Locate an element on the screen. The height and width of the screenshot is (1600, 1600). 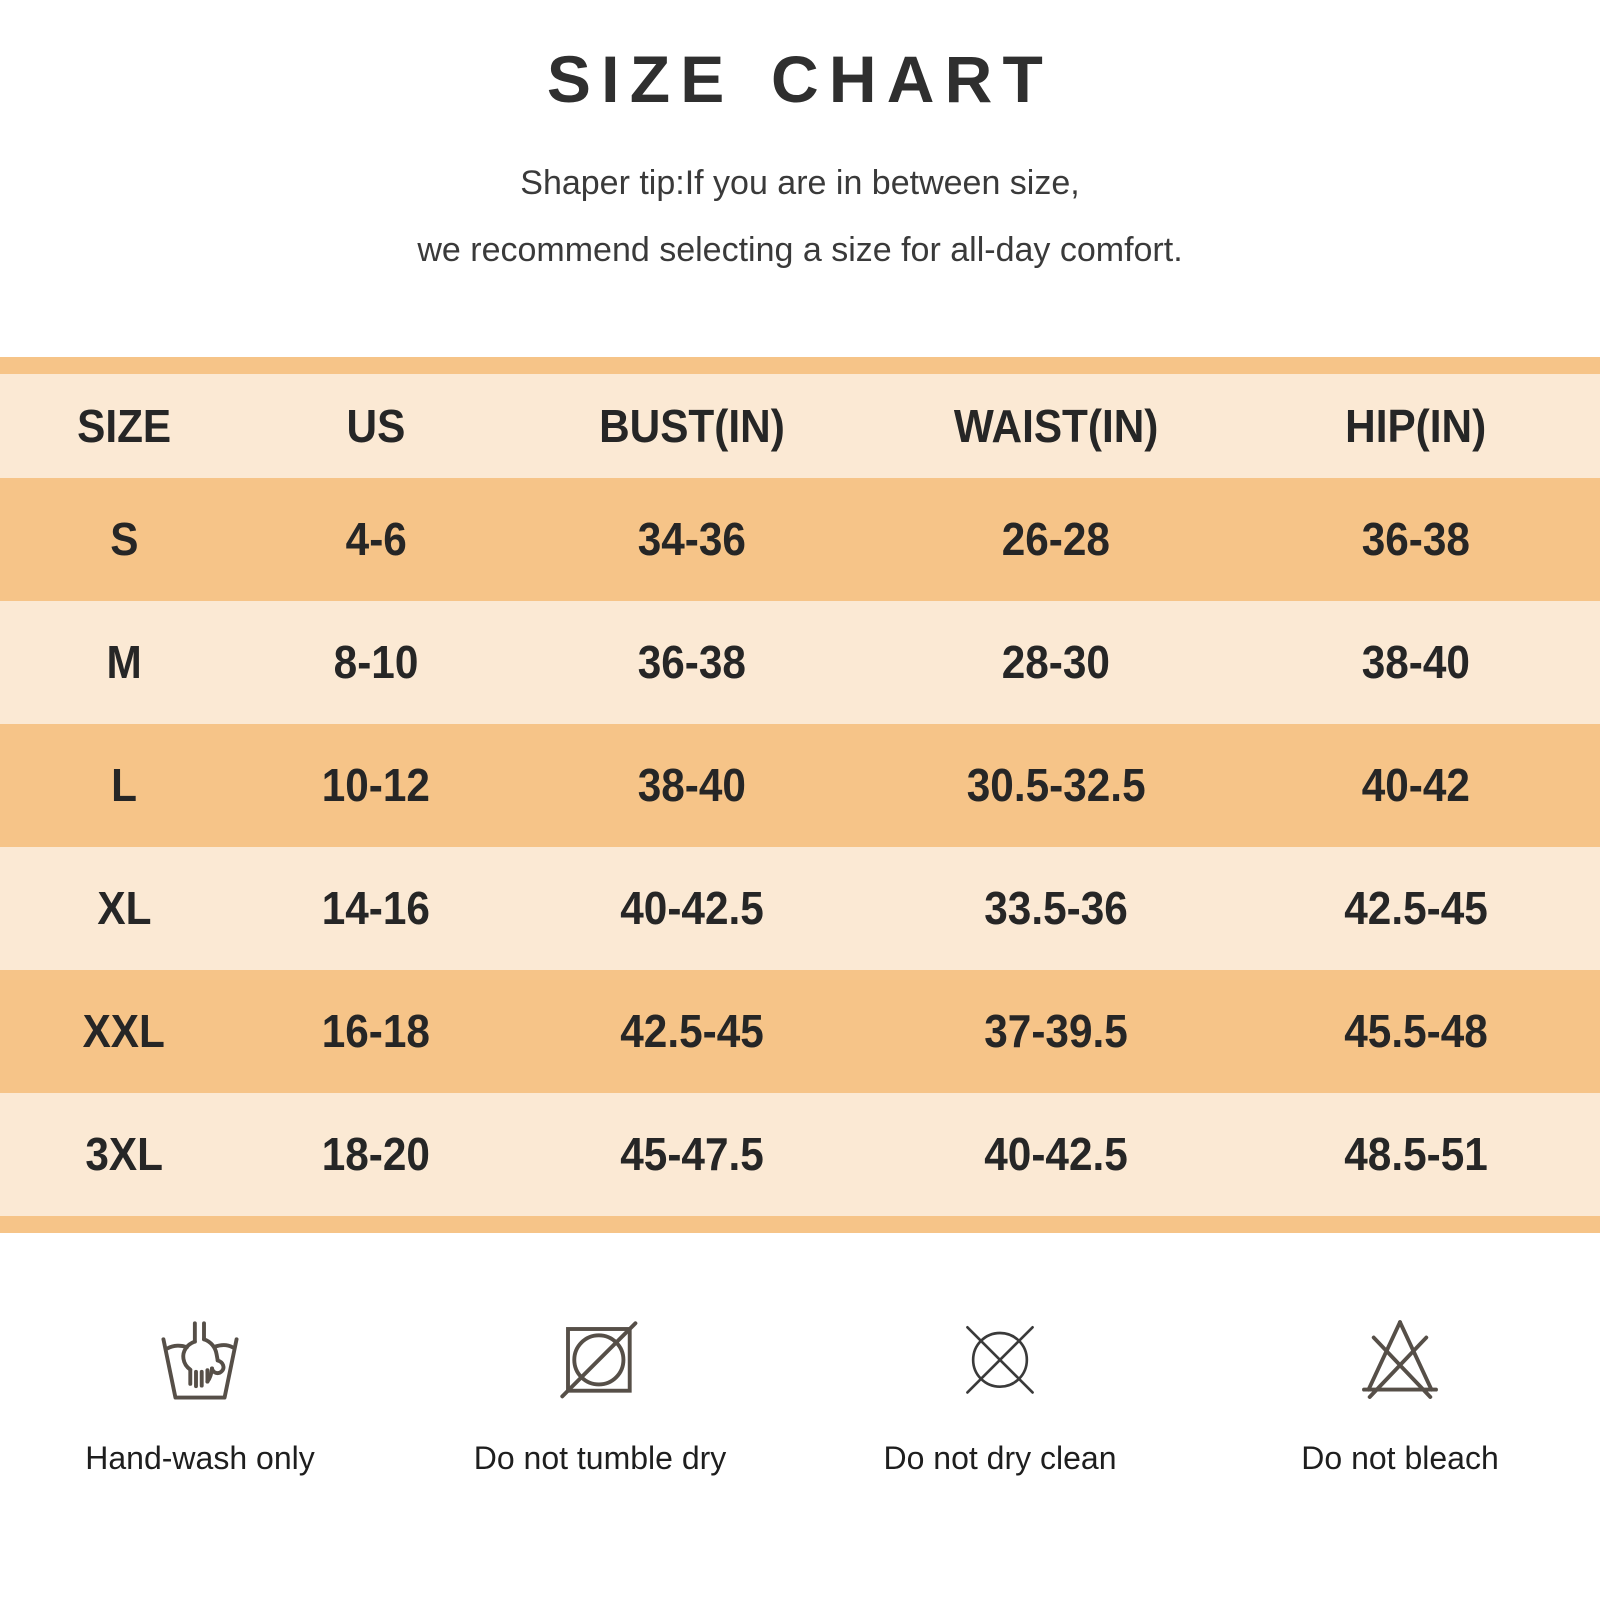
size-label: XXL is located at coordinates (124, 1031).